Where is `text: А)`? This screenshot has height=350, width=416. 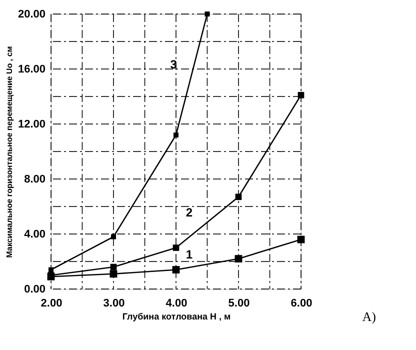
text: А) is located at coordinates (369, 316).